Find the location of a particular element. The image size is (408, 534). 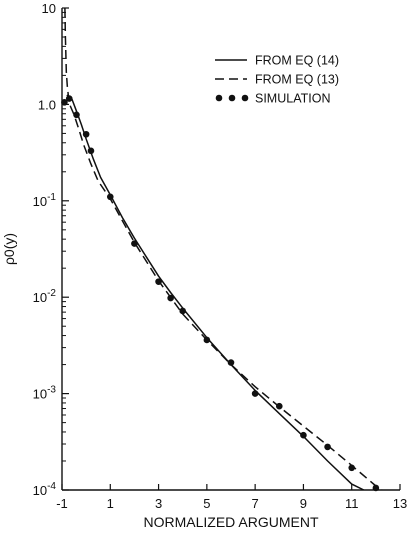

y-tick-label: 10⁻² is located at coordinates (45, 296).